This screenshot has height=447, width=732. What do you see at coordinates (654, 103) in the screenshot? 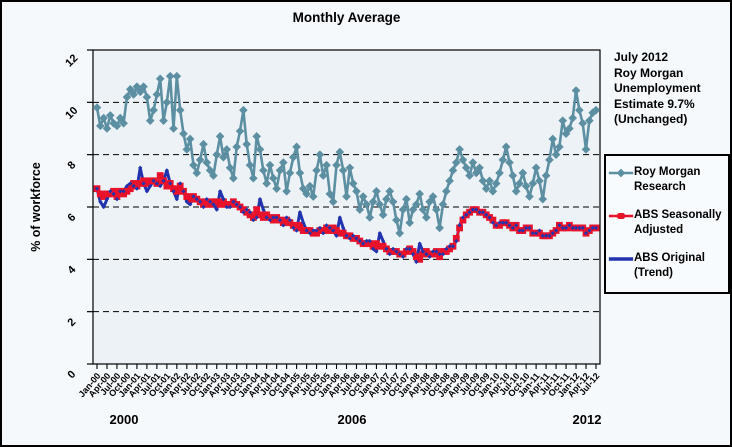
I see `annotation-line-4: Estimate 9.7%` at bounding box center [654, 103].